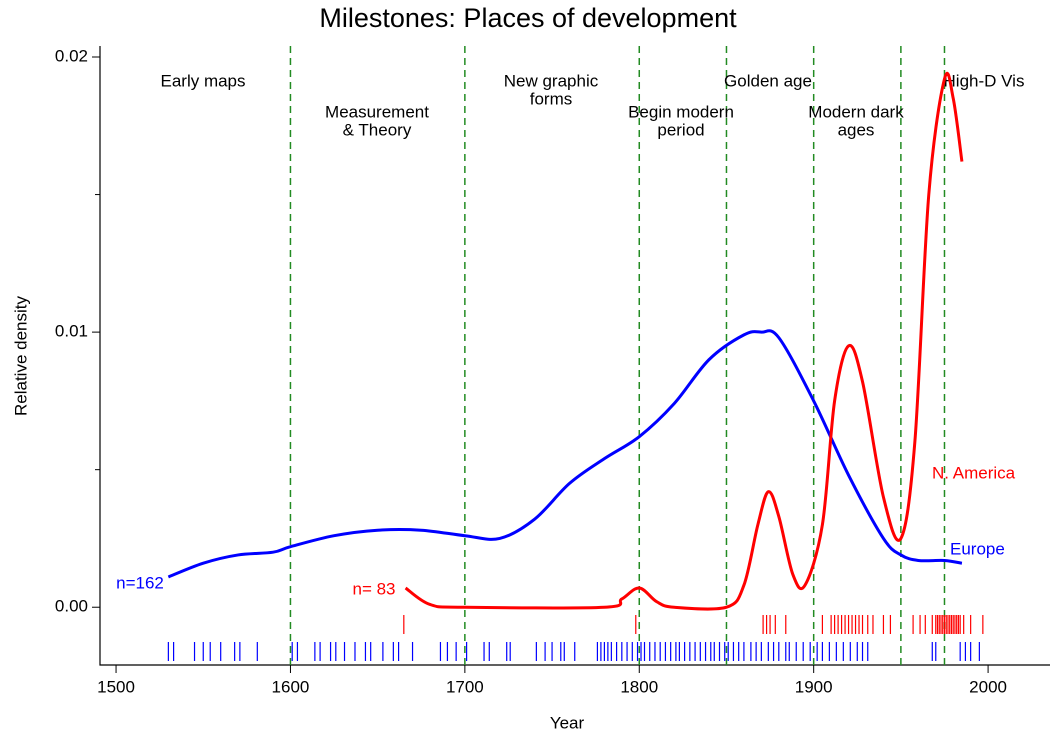 This screenshot has height=735, width=1056. What do you see at coordinates (551, 98) in the screenshot?
I see `period-label: forms` at bounding box center [551, 98].